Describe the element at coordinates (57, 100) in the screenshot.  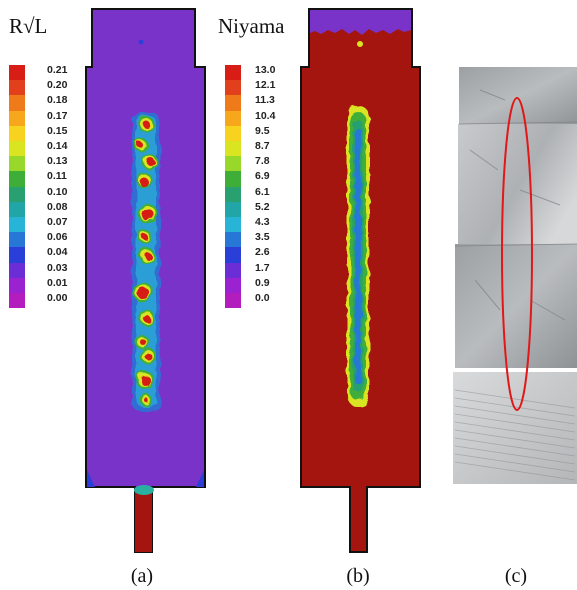
I see `legend-a-tick-2: 0.18` at that location.